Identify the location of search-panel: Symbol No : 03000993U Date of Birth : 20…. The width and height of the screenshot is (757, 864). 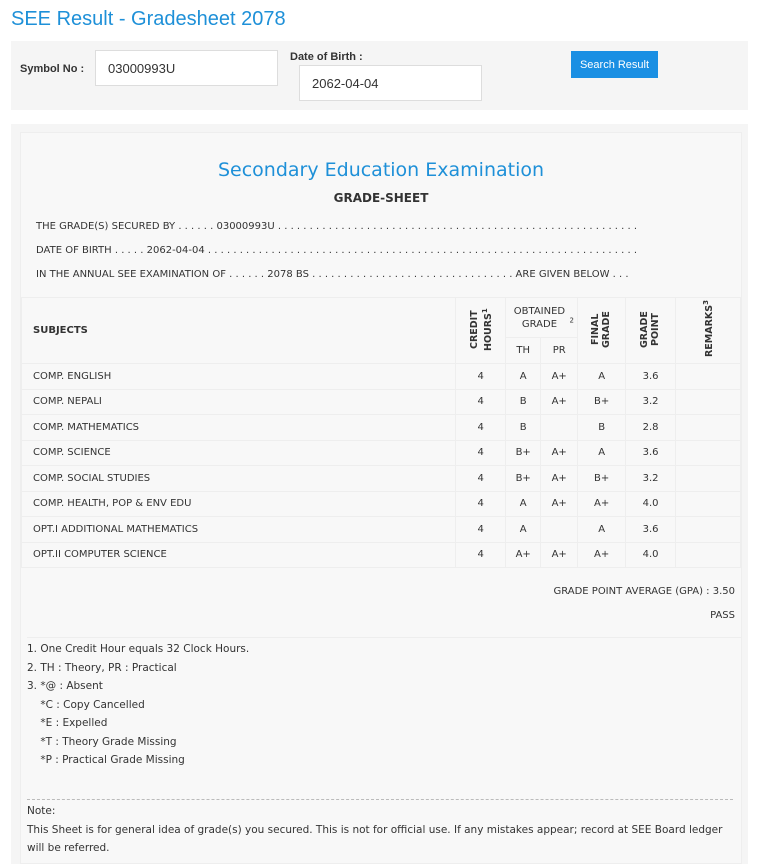
(379, 75).